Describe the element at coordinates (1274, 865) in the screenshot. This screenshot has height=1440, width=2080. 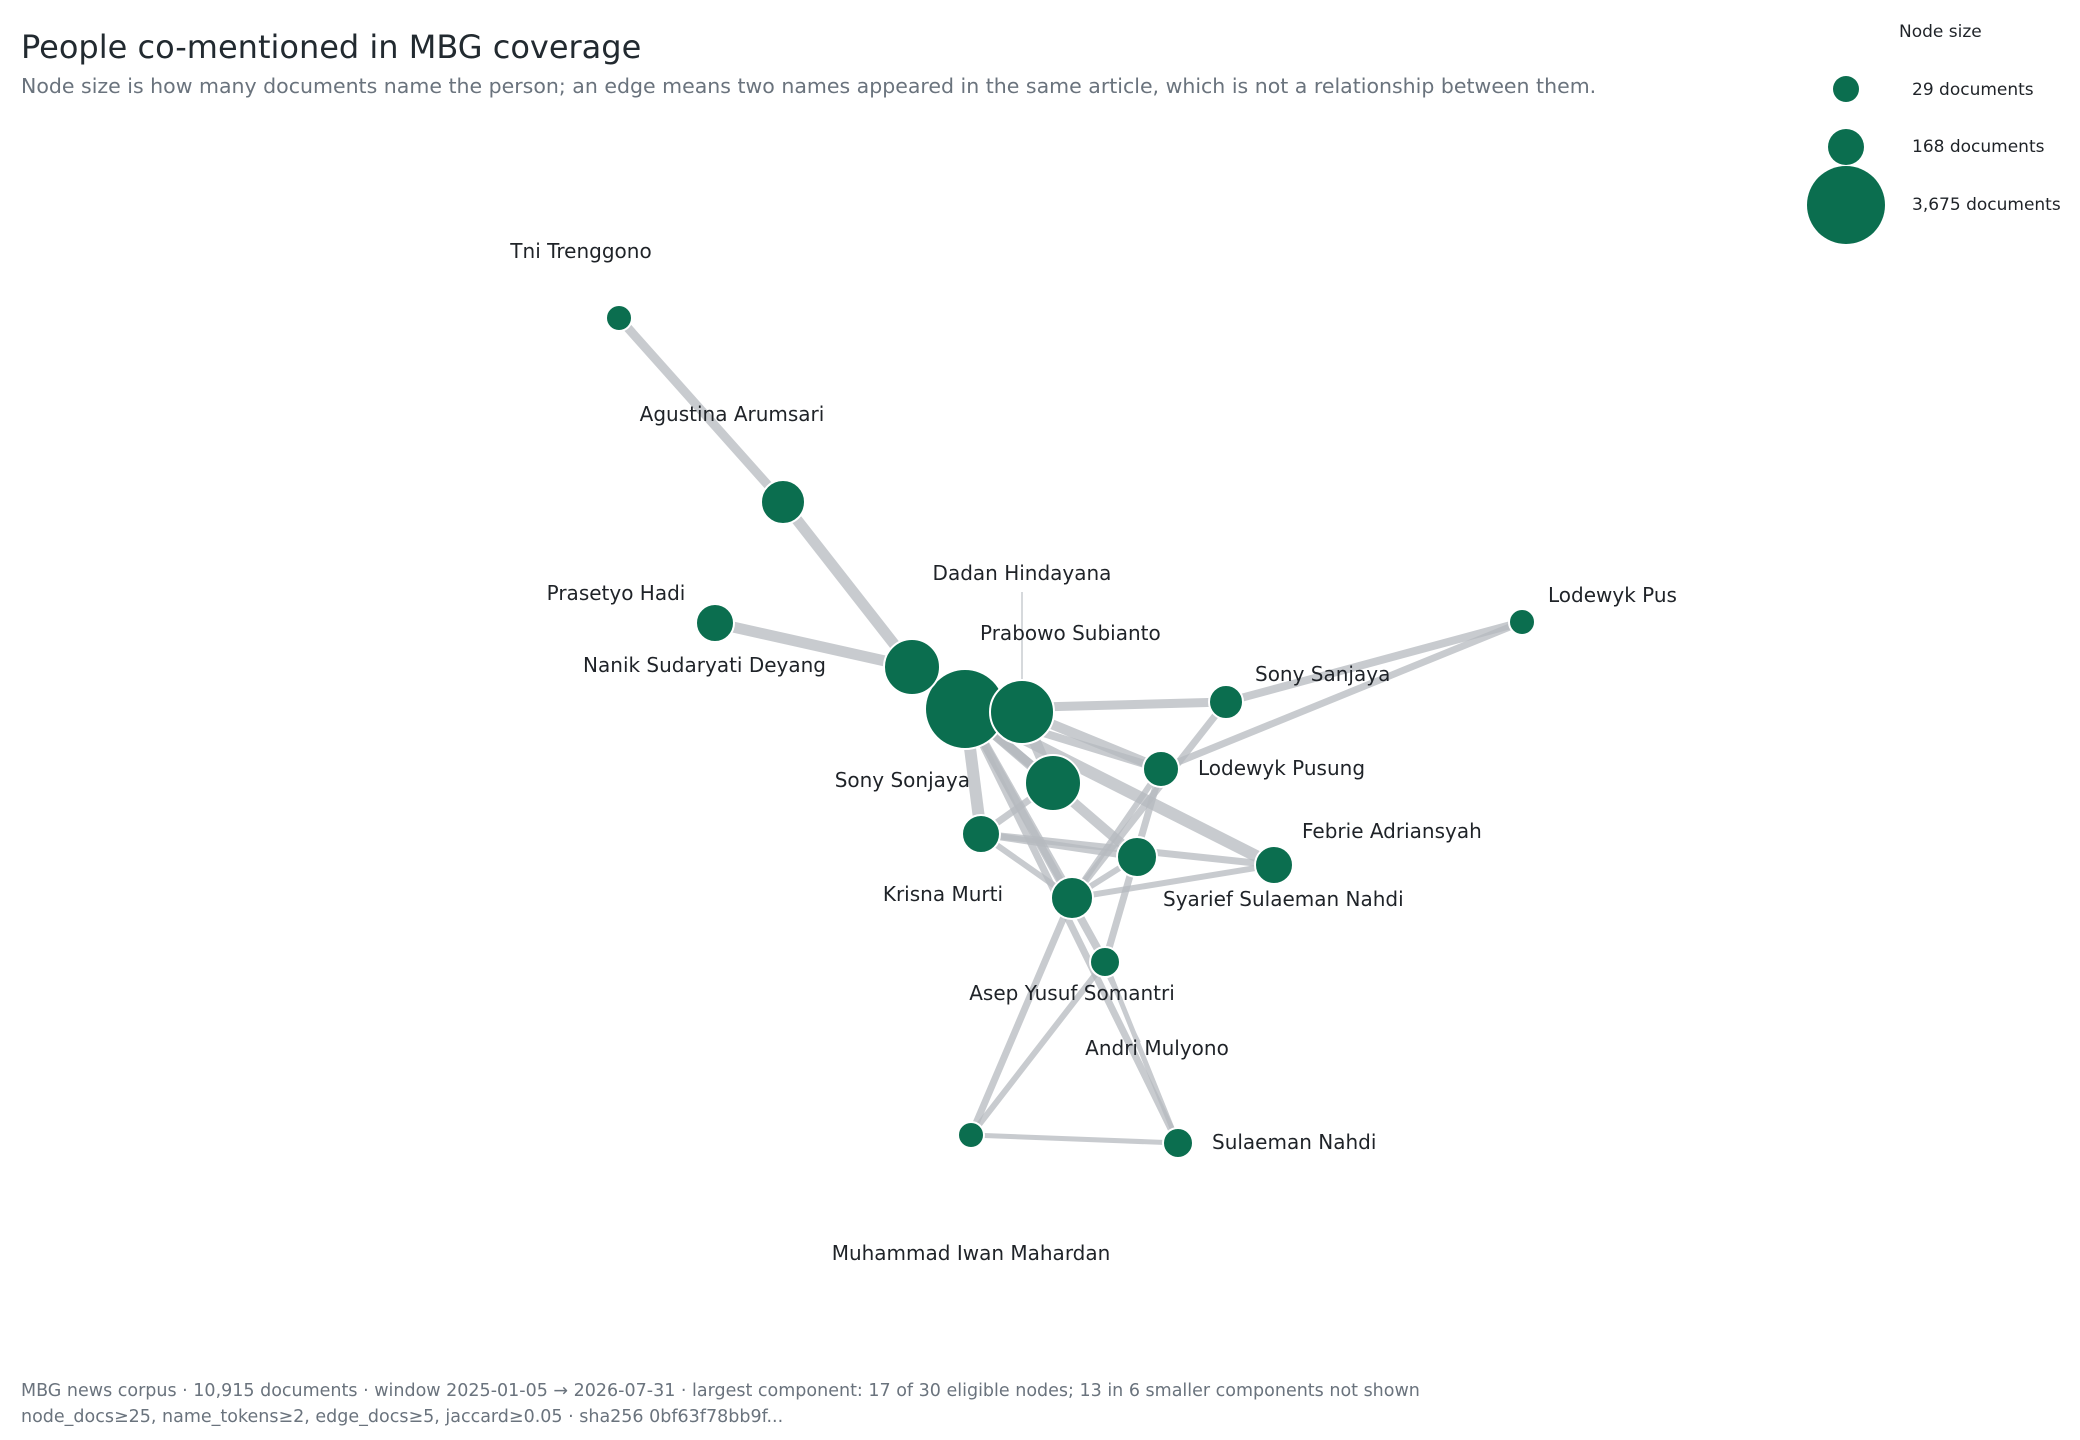
I see `node-febrie` at that location.